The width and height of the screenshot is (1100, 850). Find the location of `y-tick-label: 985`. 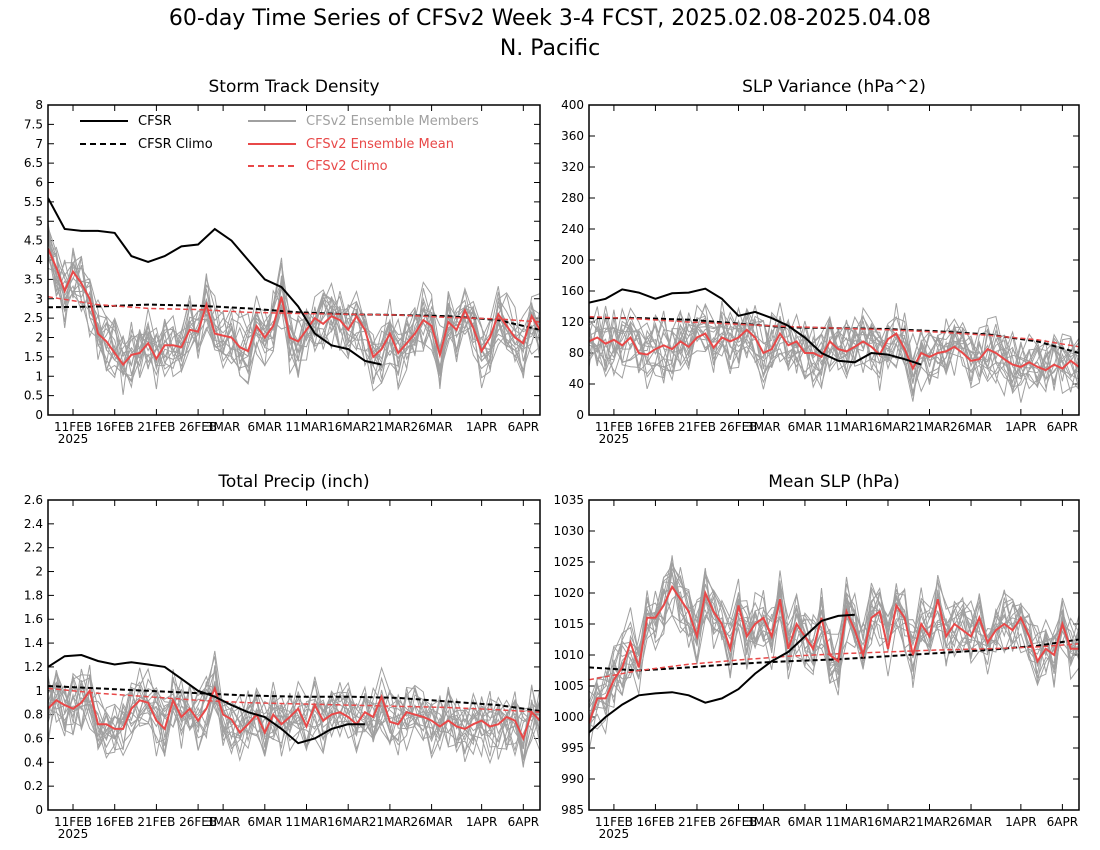

y-tick-label: 985 is located at coordinates (572, 810).